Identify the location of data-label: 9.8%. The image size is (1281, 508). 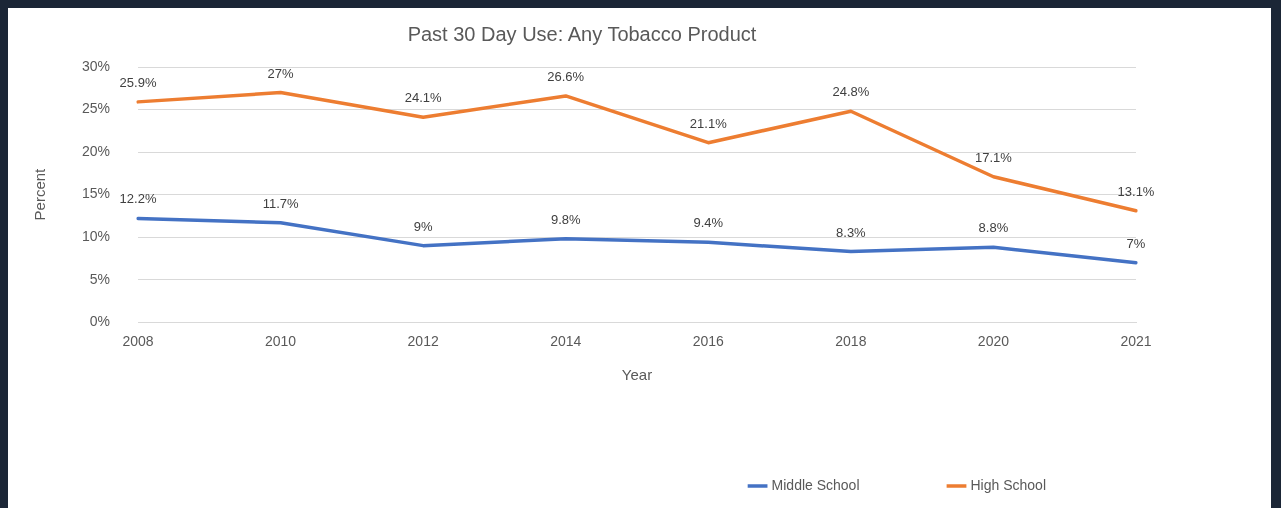
(565, 219).